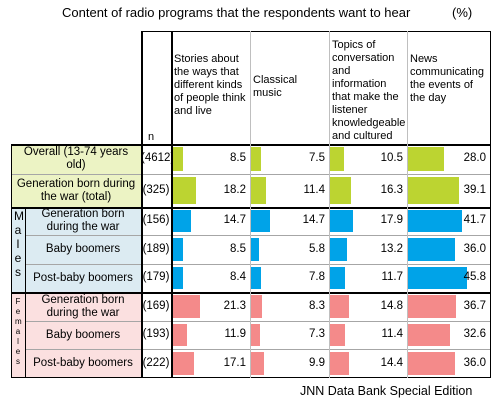 Image resolution: width=500 pixels, height=406 pixels. I want to click on row-n-value: (222), so click(156, 362).